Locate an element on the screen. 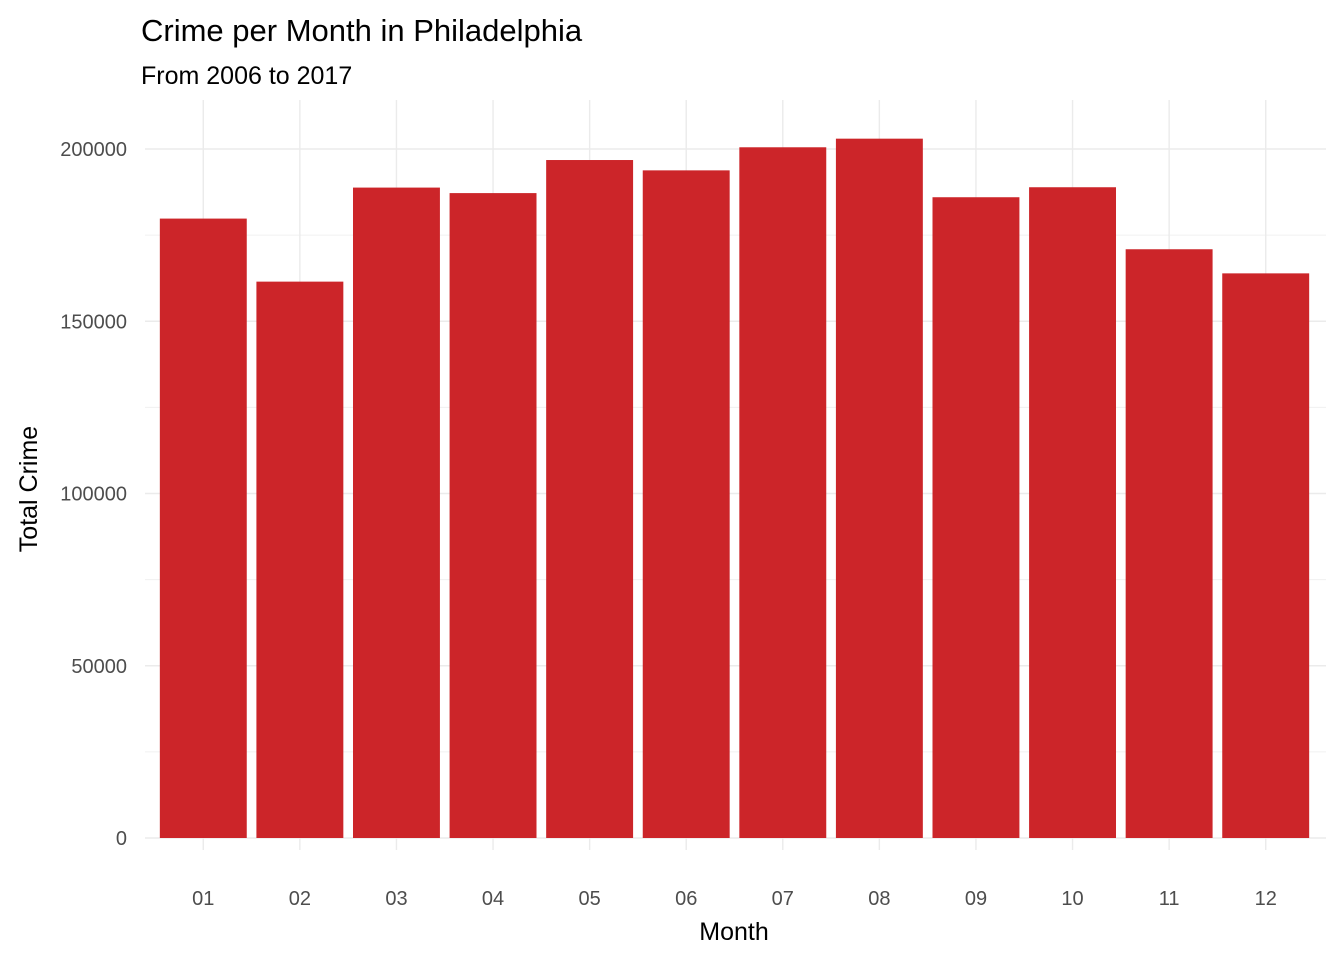 This screenshot has height=960, width=1344. x-tick-label: 10 is located at coordinates (1072, 899).